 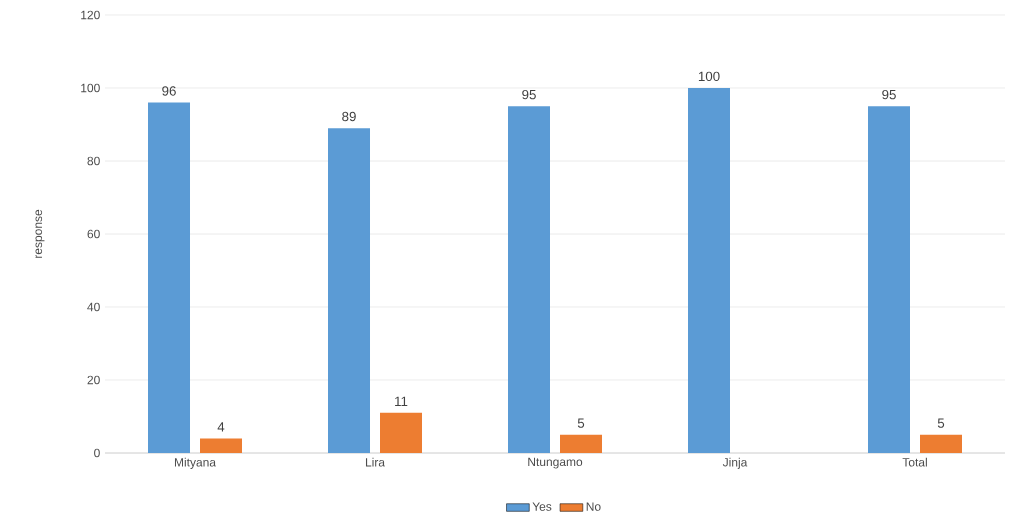 I want to click on y-tick-label: 0, so click(x=97, y=453).